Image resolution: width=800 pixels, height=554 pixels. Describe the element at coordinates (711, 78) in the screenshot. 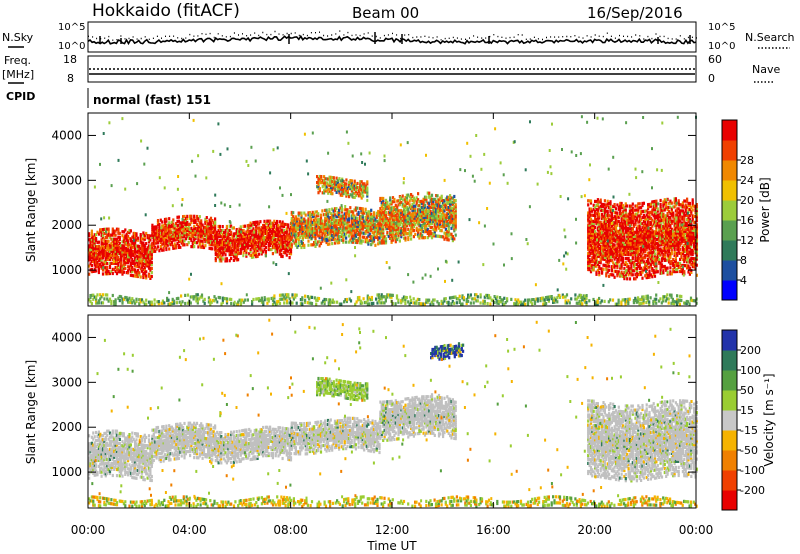

I see `nave-right-tick-bottom: 0` at that location.